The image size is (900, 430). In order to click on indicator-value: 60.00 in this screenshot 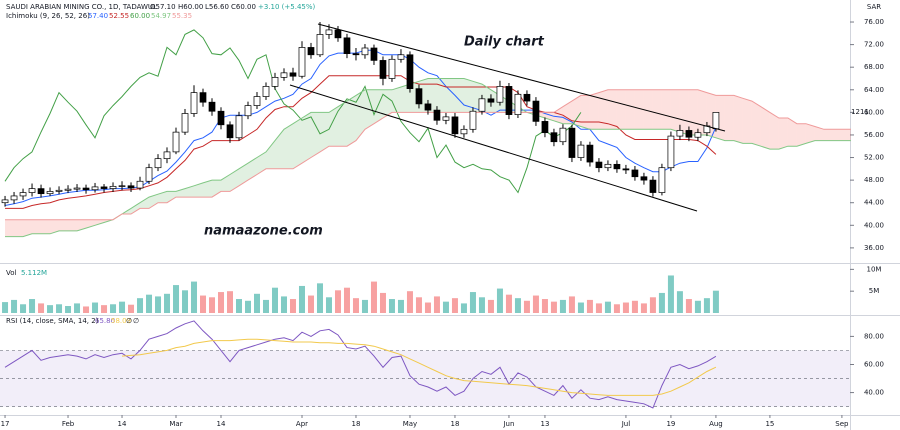, I will do `click(140, 16)`.